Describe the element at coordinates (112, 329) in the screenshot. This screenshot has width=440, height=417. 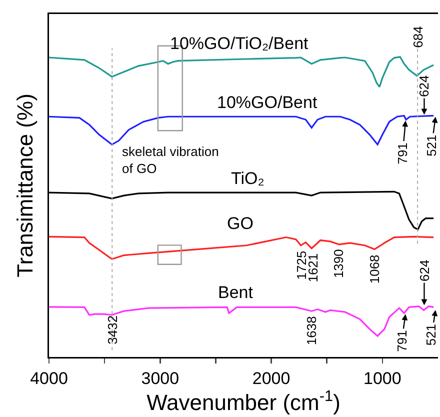
I see `ref-line-label: 3432` at that location.